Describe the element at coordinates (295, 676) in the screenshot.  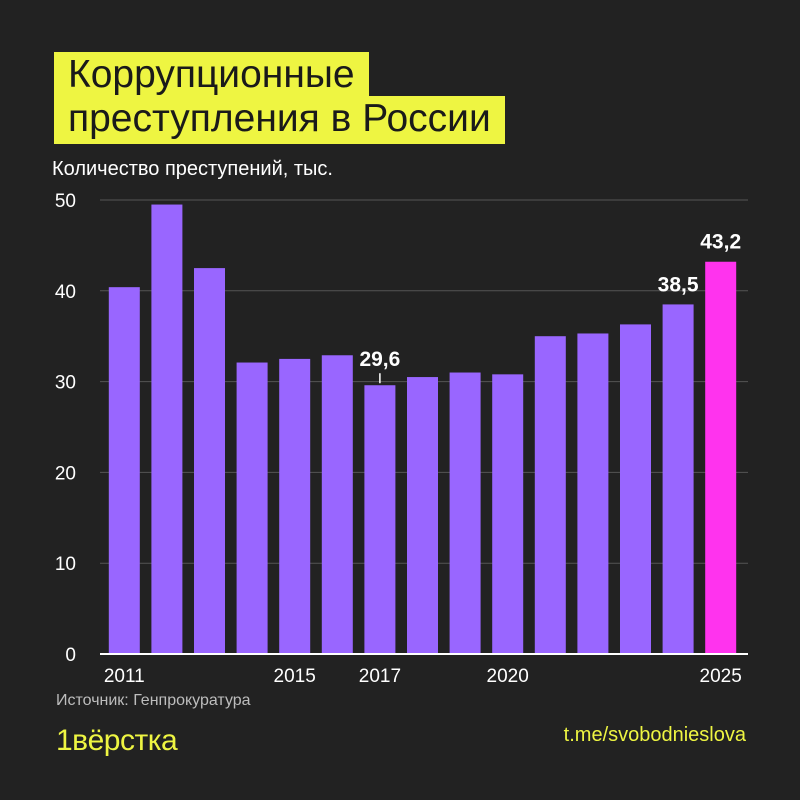
I see `x-tick-label: 2015` at that location.